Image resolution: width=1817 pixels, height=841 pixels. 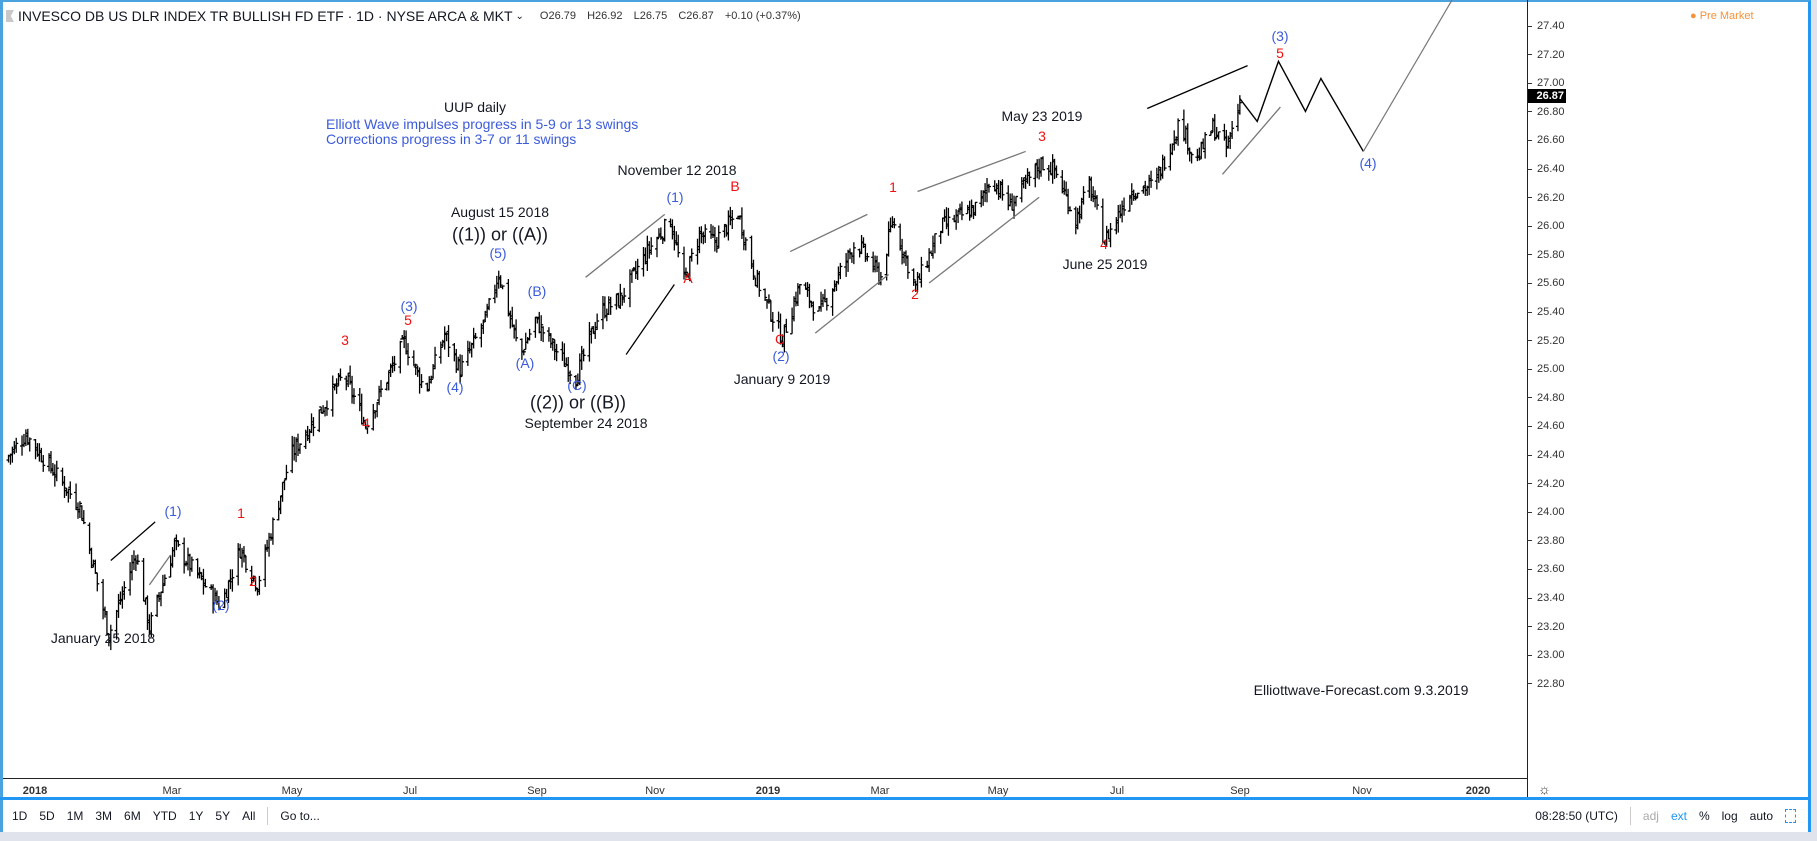 What do you see at coordinates (781, 356) in the screenshot?
I see `wave-label: (2)` at bounding box center [781, 356].